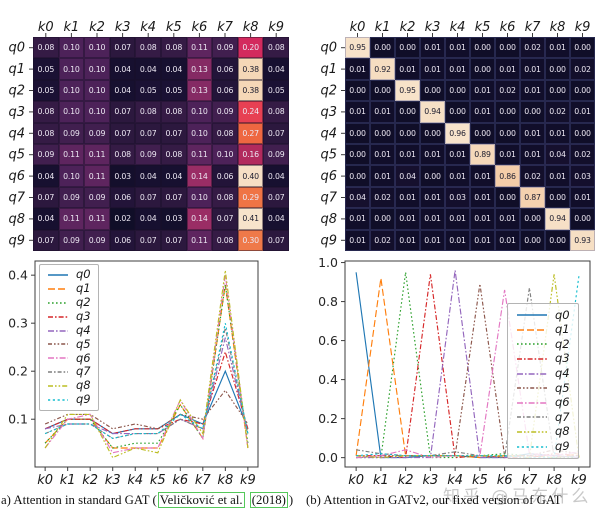 Image resolution: width=600 pixels, height=520 pixels. Describe the element at coordinates (557, 90) in the screenshot. I see `heatmap-cell-q2-k8: 0.00` at that location.